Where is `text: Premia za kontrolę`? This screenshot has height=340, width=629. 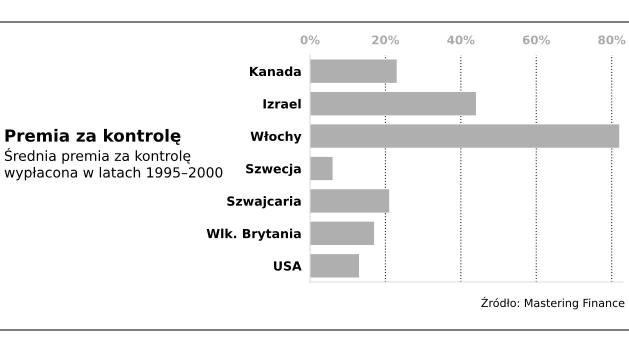 text: Premia za kontrolę is located at coordinates (93, 136).